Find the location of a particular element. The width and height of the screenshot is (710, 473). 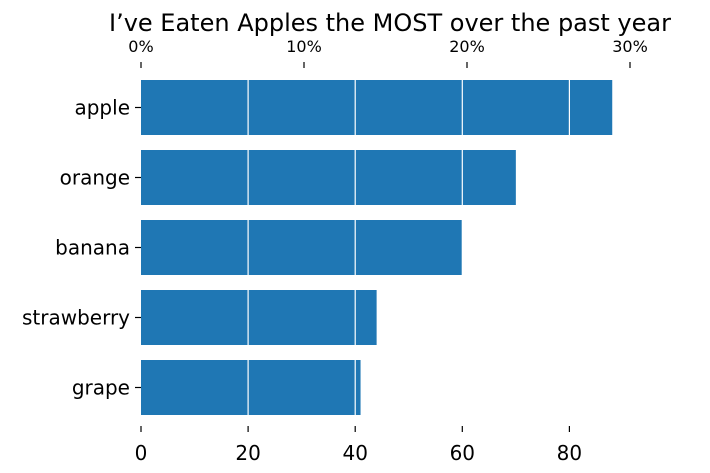

top-tick-label-20: 20% is located at coordinates (467, 46).